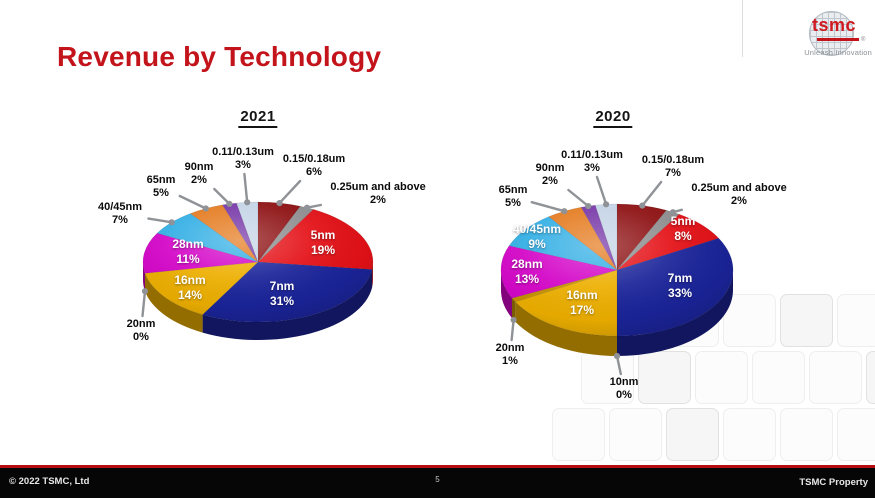 The image size is (875, 498). I want to click on tsmc-wafer-logo-icon, so click(831, 33).